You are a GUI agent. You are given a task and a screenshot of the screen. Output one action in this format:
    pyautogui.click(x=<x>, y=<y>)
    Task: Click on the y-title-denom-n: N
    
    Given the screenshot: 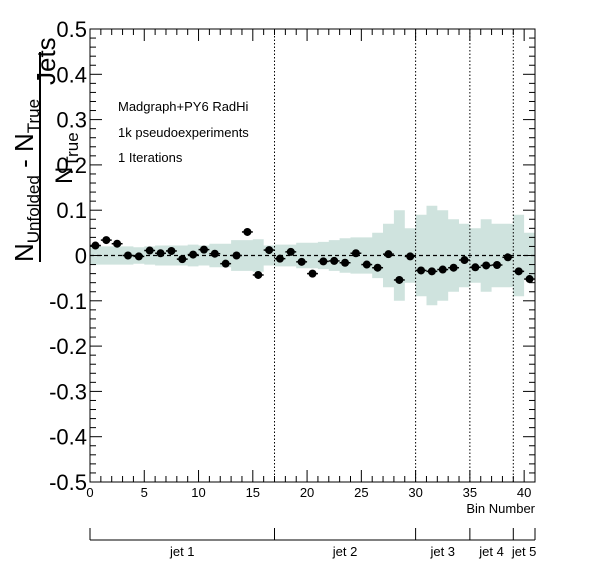 What is the action you would take?
    pyautogui.click(x=64, y=175)
    